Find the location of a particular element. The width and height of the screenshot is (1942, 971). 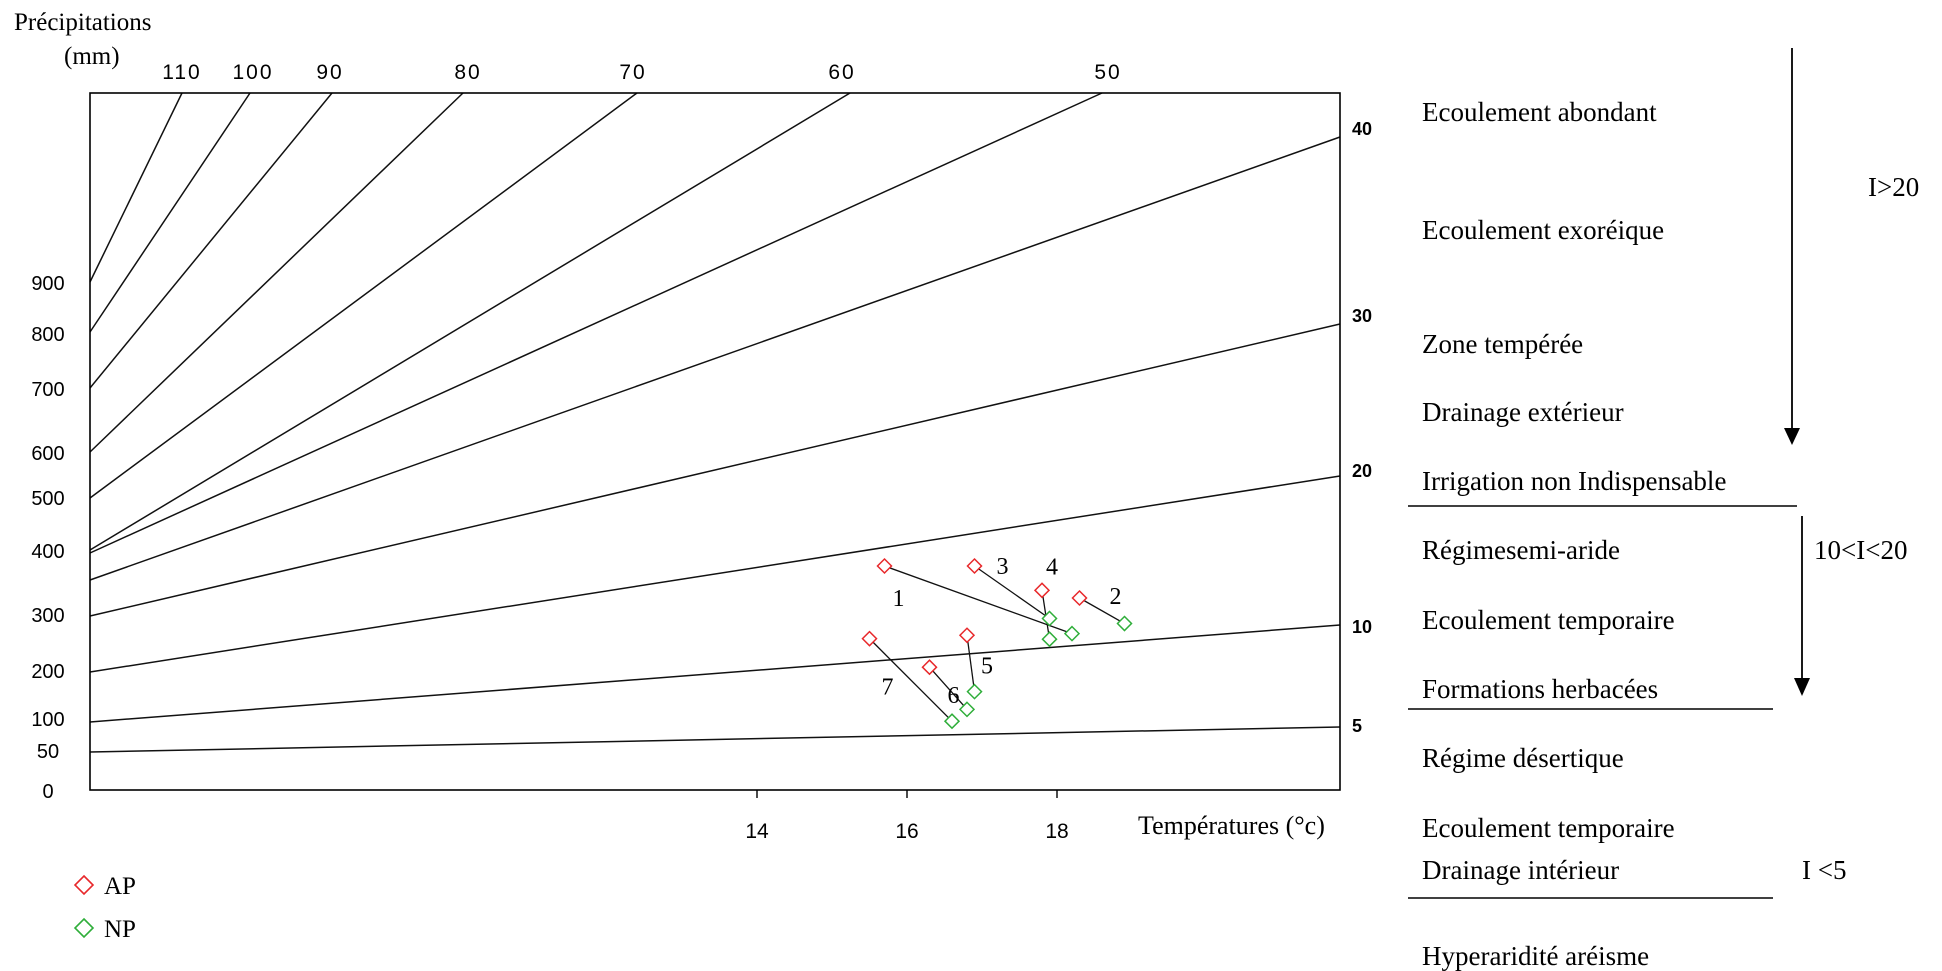

right-tick-label: 20 is located at coordinates (1362, 471).